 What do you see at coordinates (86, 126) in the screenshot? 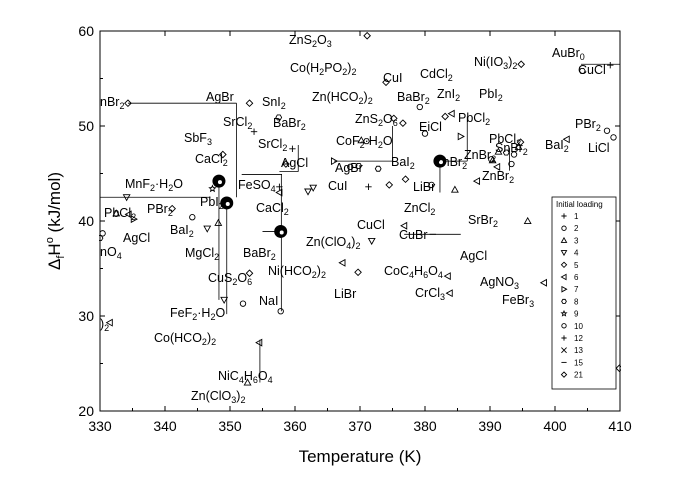
I see `y-tick-label: 50` at bounding box center [86, 126].